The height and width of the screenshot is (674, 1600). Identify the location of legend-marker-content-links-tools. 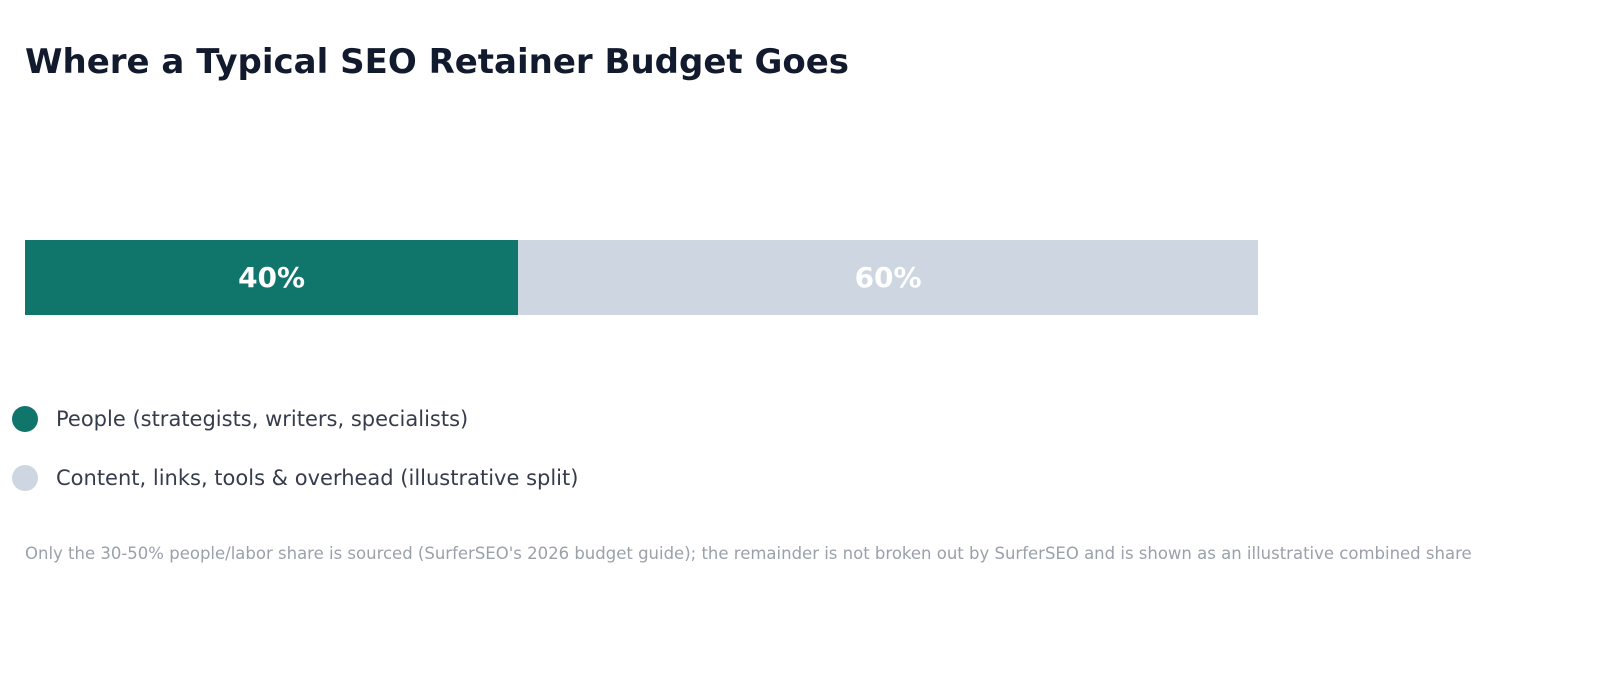
(25, 478).